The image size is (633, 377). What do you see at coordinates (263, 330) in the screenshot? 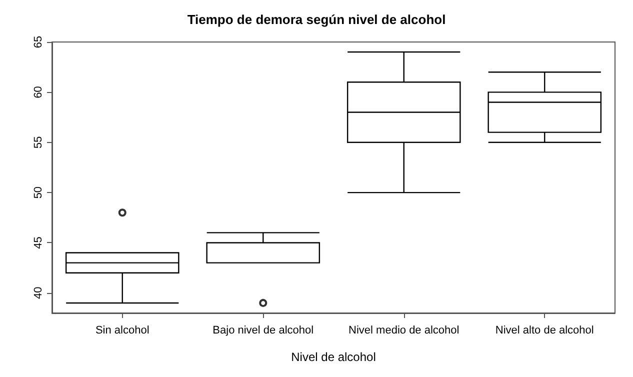
I see `x-tick-label: Bajo nivel de alcohol` at bounding box center [263, 330].